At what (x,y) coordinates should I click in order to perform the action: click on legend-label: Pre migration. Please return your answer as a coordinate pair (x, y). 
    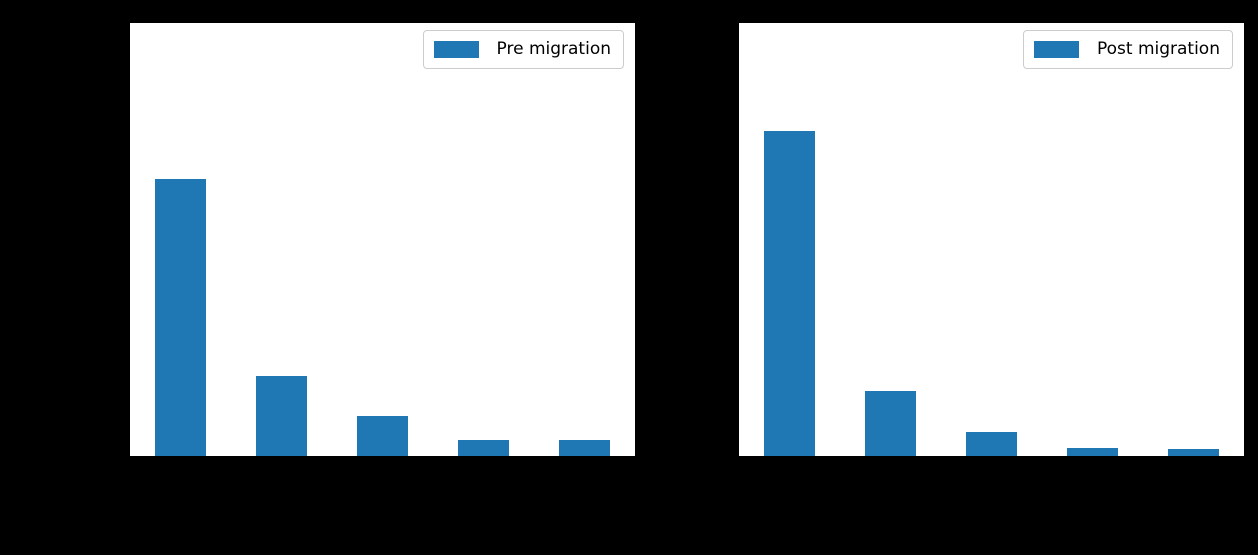
    Looking at the image, I should click on (553, 49).